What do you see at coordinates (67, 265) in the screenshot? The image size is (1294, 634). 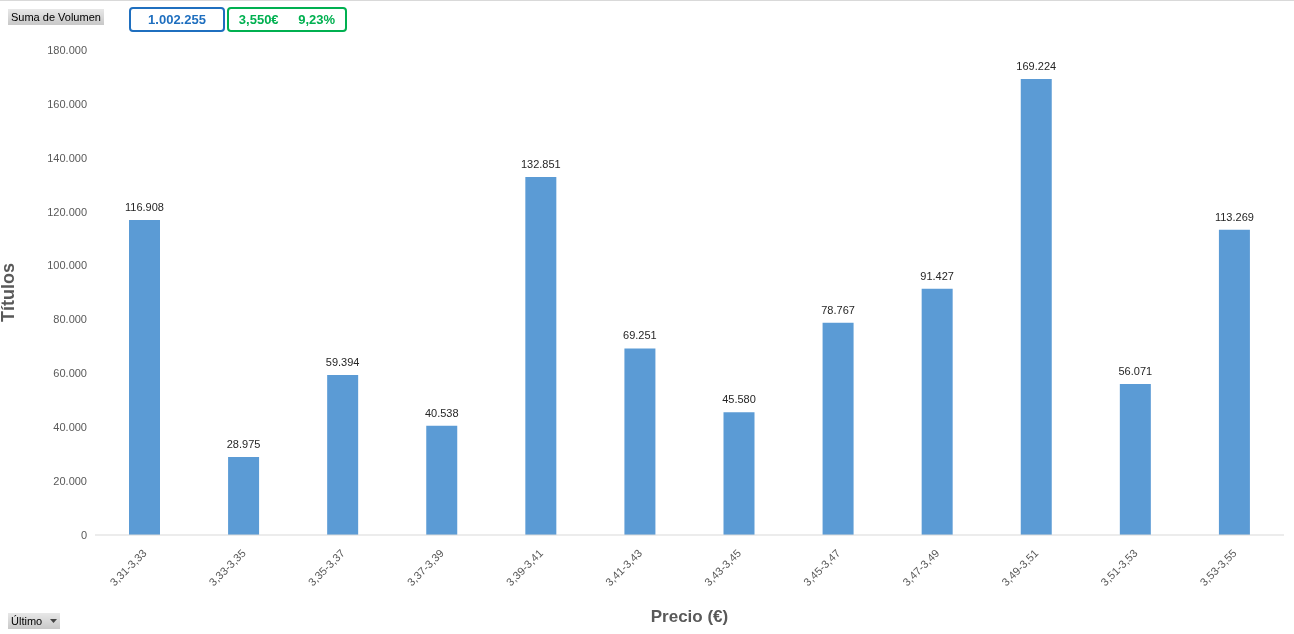 I see `y-tick-label: 100.000` at bounding box center [67, 265].